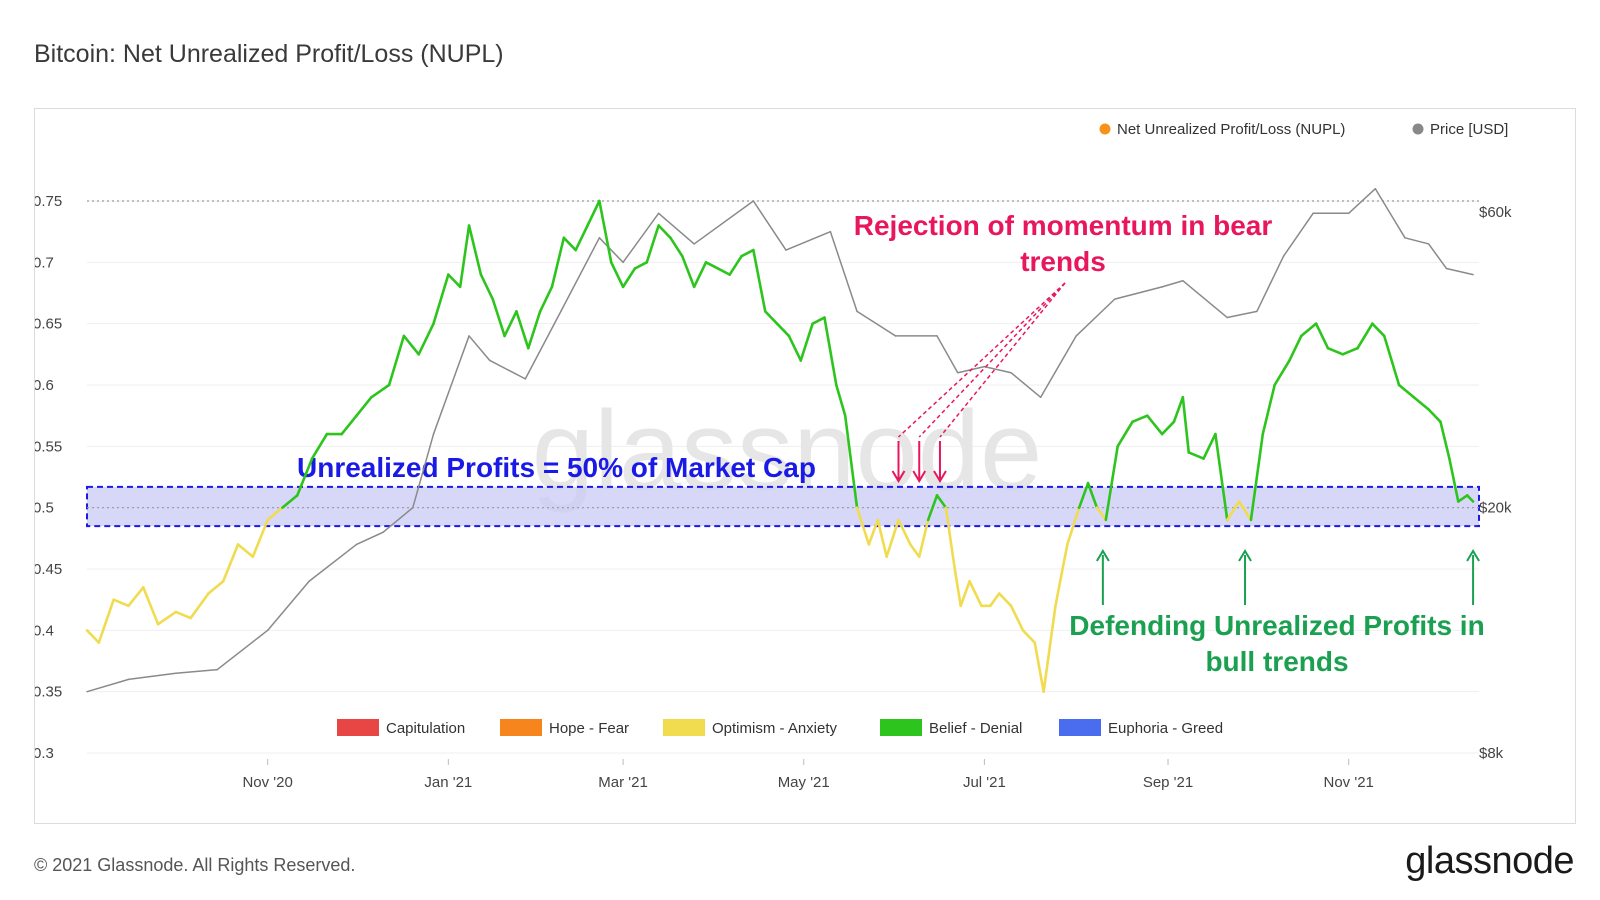 This screenshot has width=1600, height=900. What do you see at coordinates (48, 477) in the screenshot?
I see `y-axis-left: 0.75 0.7 0.65 0.6 0.55 0.5 0.45 0.4 0.35 0.3` at bounding box center [48, 477].